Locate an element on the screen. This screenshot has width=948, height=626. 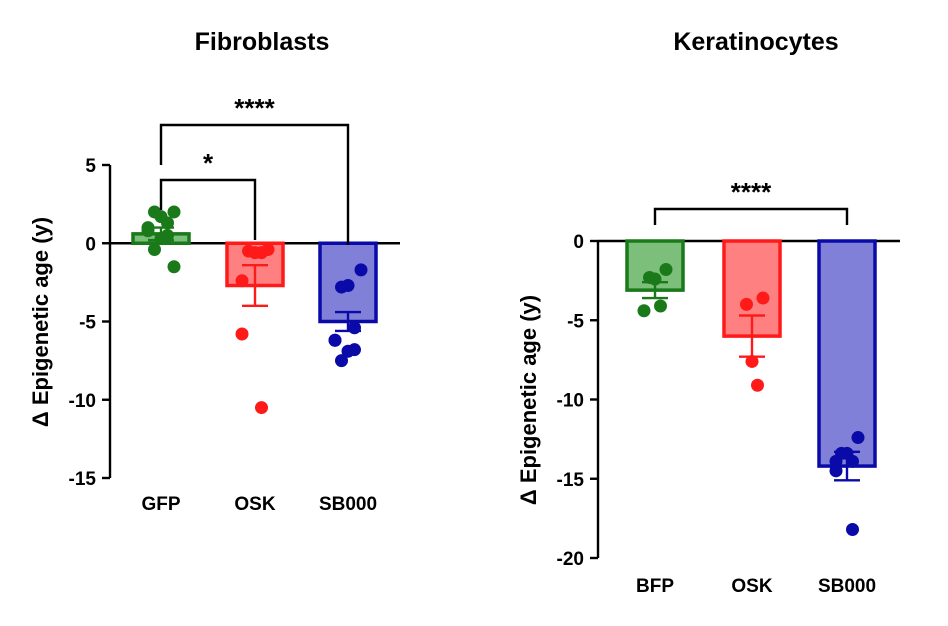
keratinocytes-significance-bracket is located at coordinates (751, 216).